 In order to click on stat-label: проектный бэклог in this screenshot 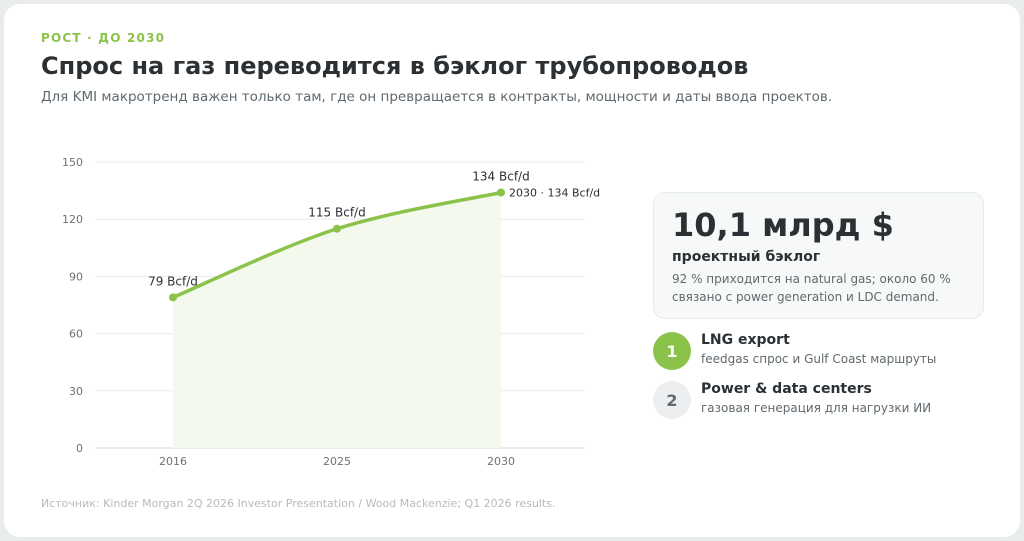, I will do `click(746, 257)`.